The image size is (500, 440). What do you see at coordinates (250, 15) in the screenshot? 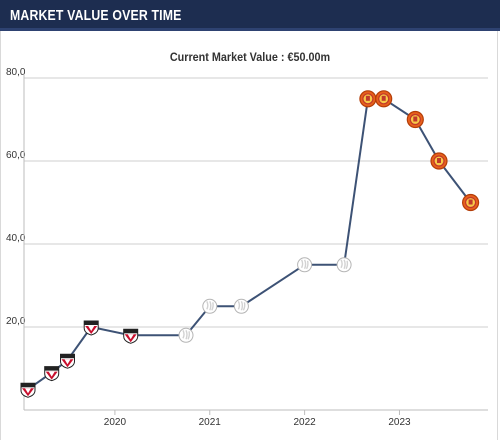
I see `header-bar: MARKET VALUE OVER TIME` at bounding box center [250, 15].